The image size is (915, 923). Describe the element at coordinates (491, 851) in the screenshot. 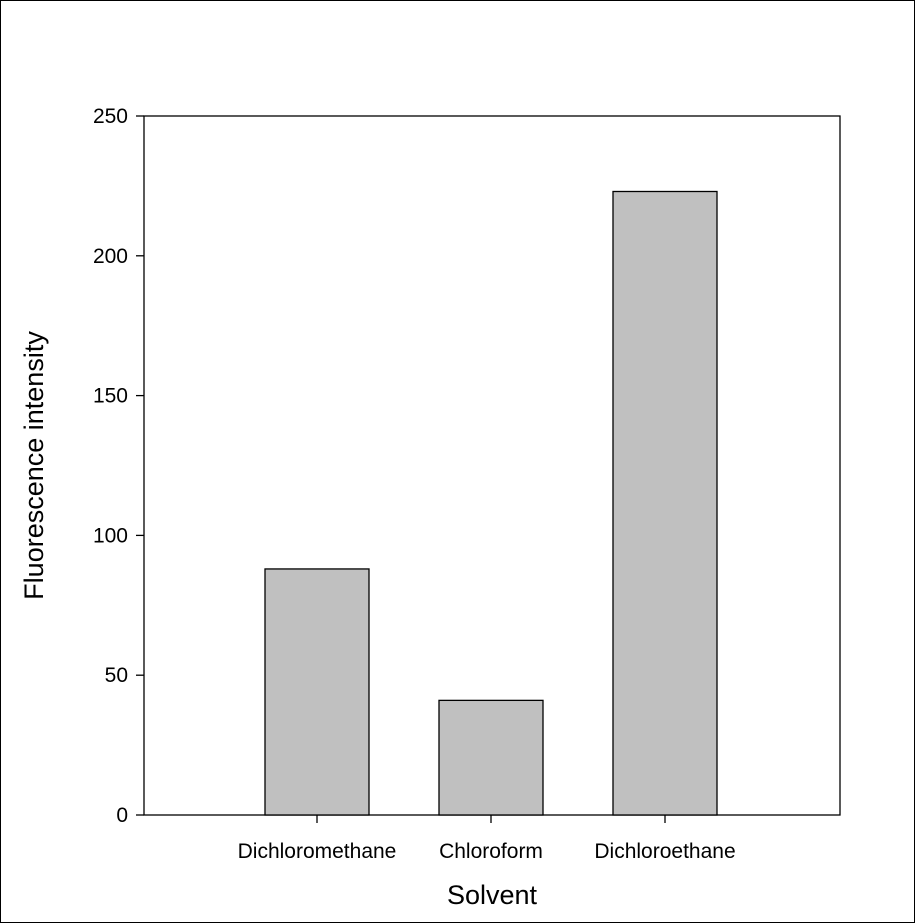

I see `x-tick-label: Chloroform` at that location.